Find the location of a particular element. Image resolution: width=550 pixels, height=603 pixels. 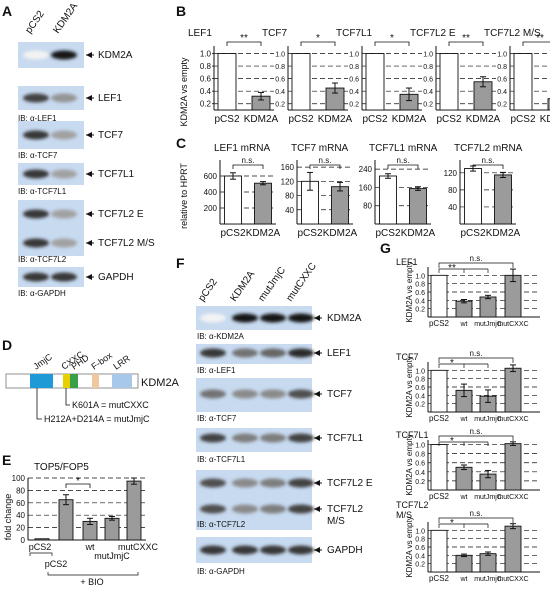

tick-label-0-2: 0.6 is located at coordinates (206, 79).